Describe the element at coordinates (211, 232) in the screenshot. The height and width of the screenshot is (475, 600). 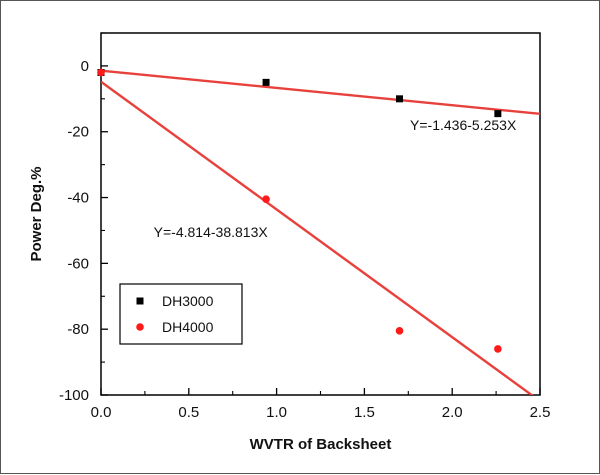
I see `fit-equation-dh4000: Y=-4.814-38.813X` at that location.